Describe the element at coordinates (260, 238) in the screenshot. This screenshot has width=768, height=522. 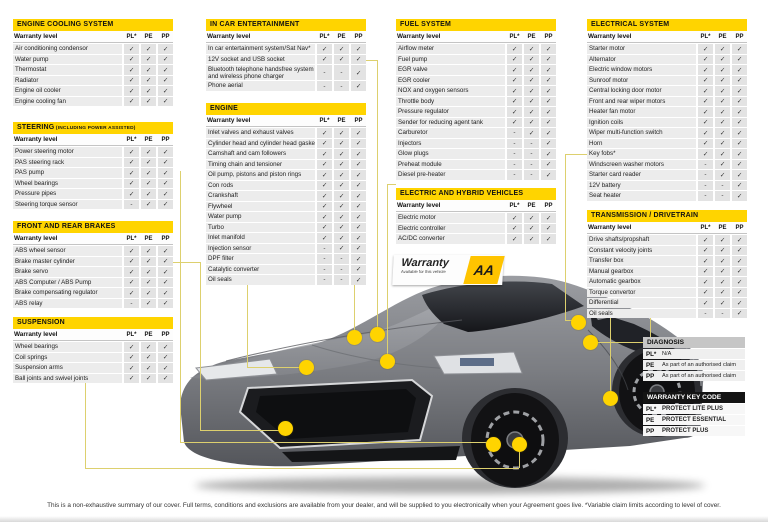
I see `component-label: Inlet manifold` at that location.